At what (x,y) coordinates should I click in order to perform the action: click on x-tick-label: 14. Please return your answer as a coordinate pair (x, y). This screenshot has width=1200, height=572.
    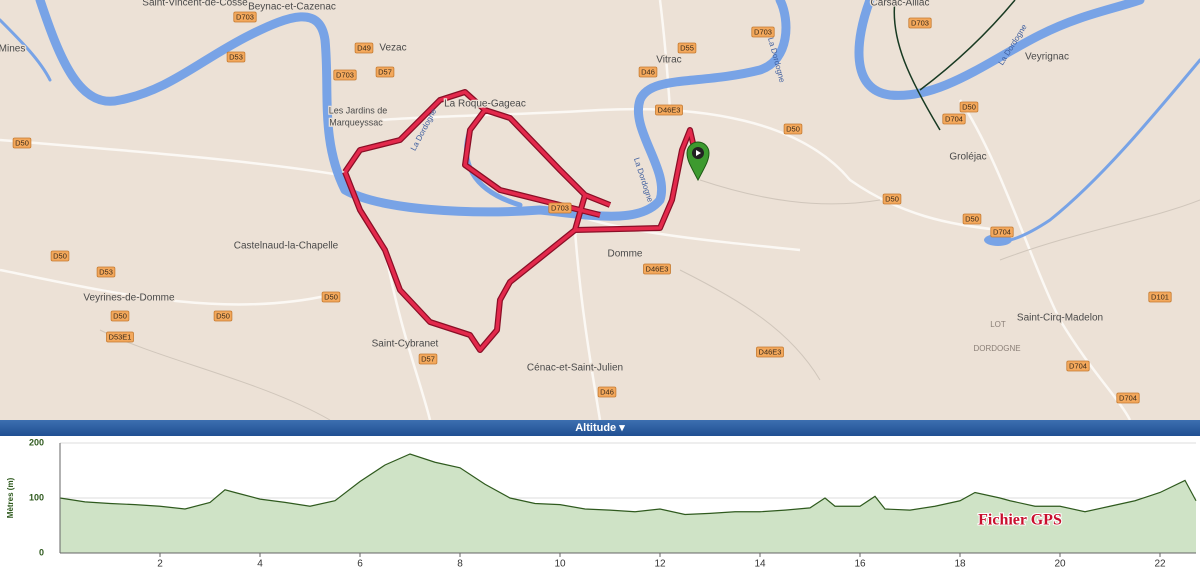
    Looking at the image, I should click on (760, 564).